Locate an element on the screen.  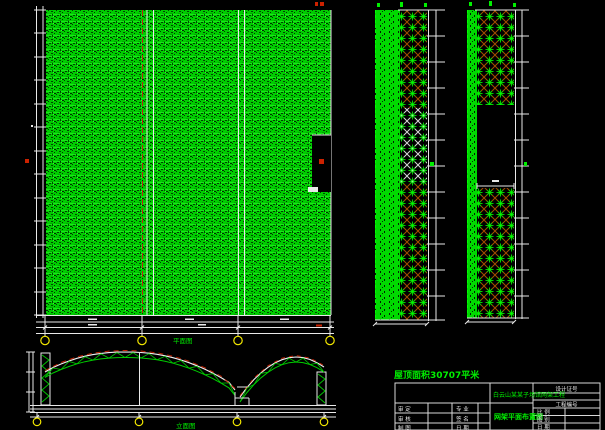
plan-bottom-dimensions is located at coordinates (185, 325).